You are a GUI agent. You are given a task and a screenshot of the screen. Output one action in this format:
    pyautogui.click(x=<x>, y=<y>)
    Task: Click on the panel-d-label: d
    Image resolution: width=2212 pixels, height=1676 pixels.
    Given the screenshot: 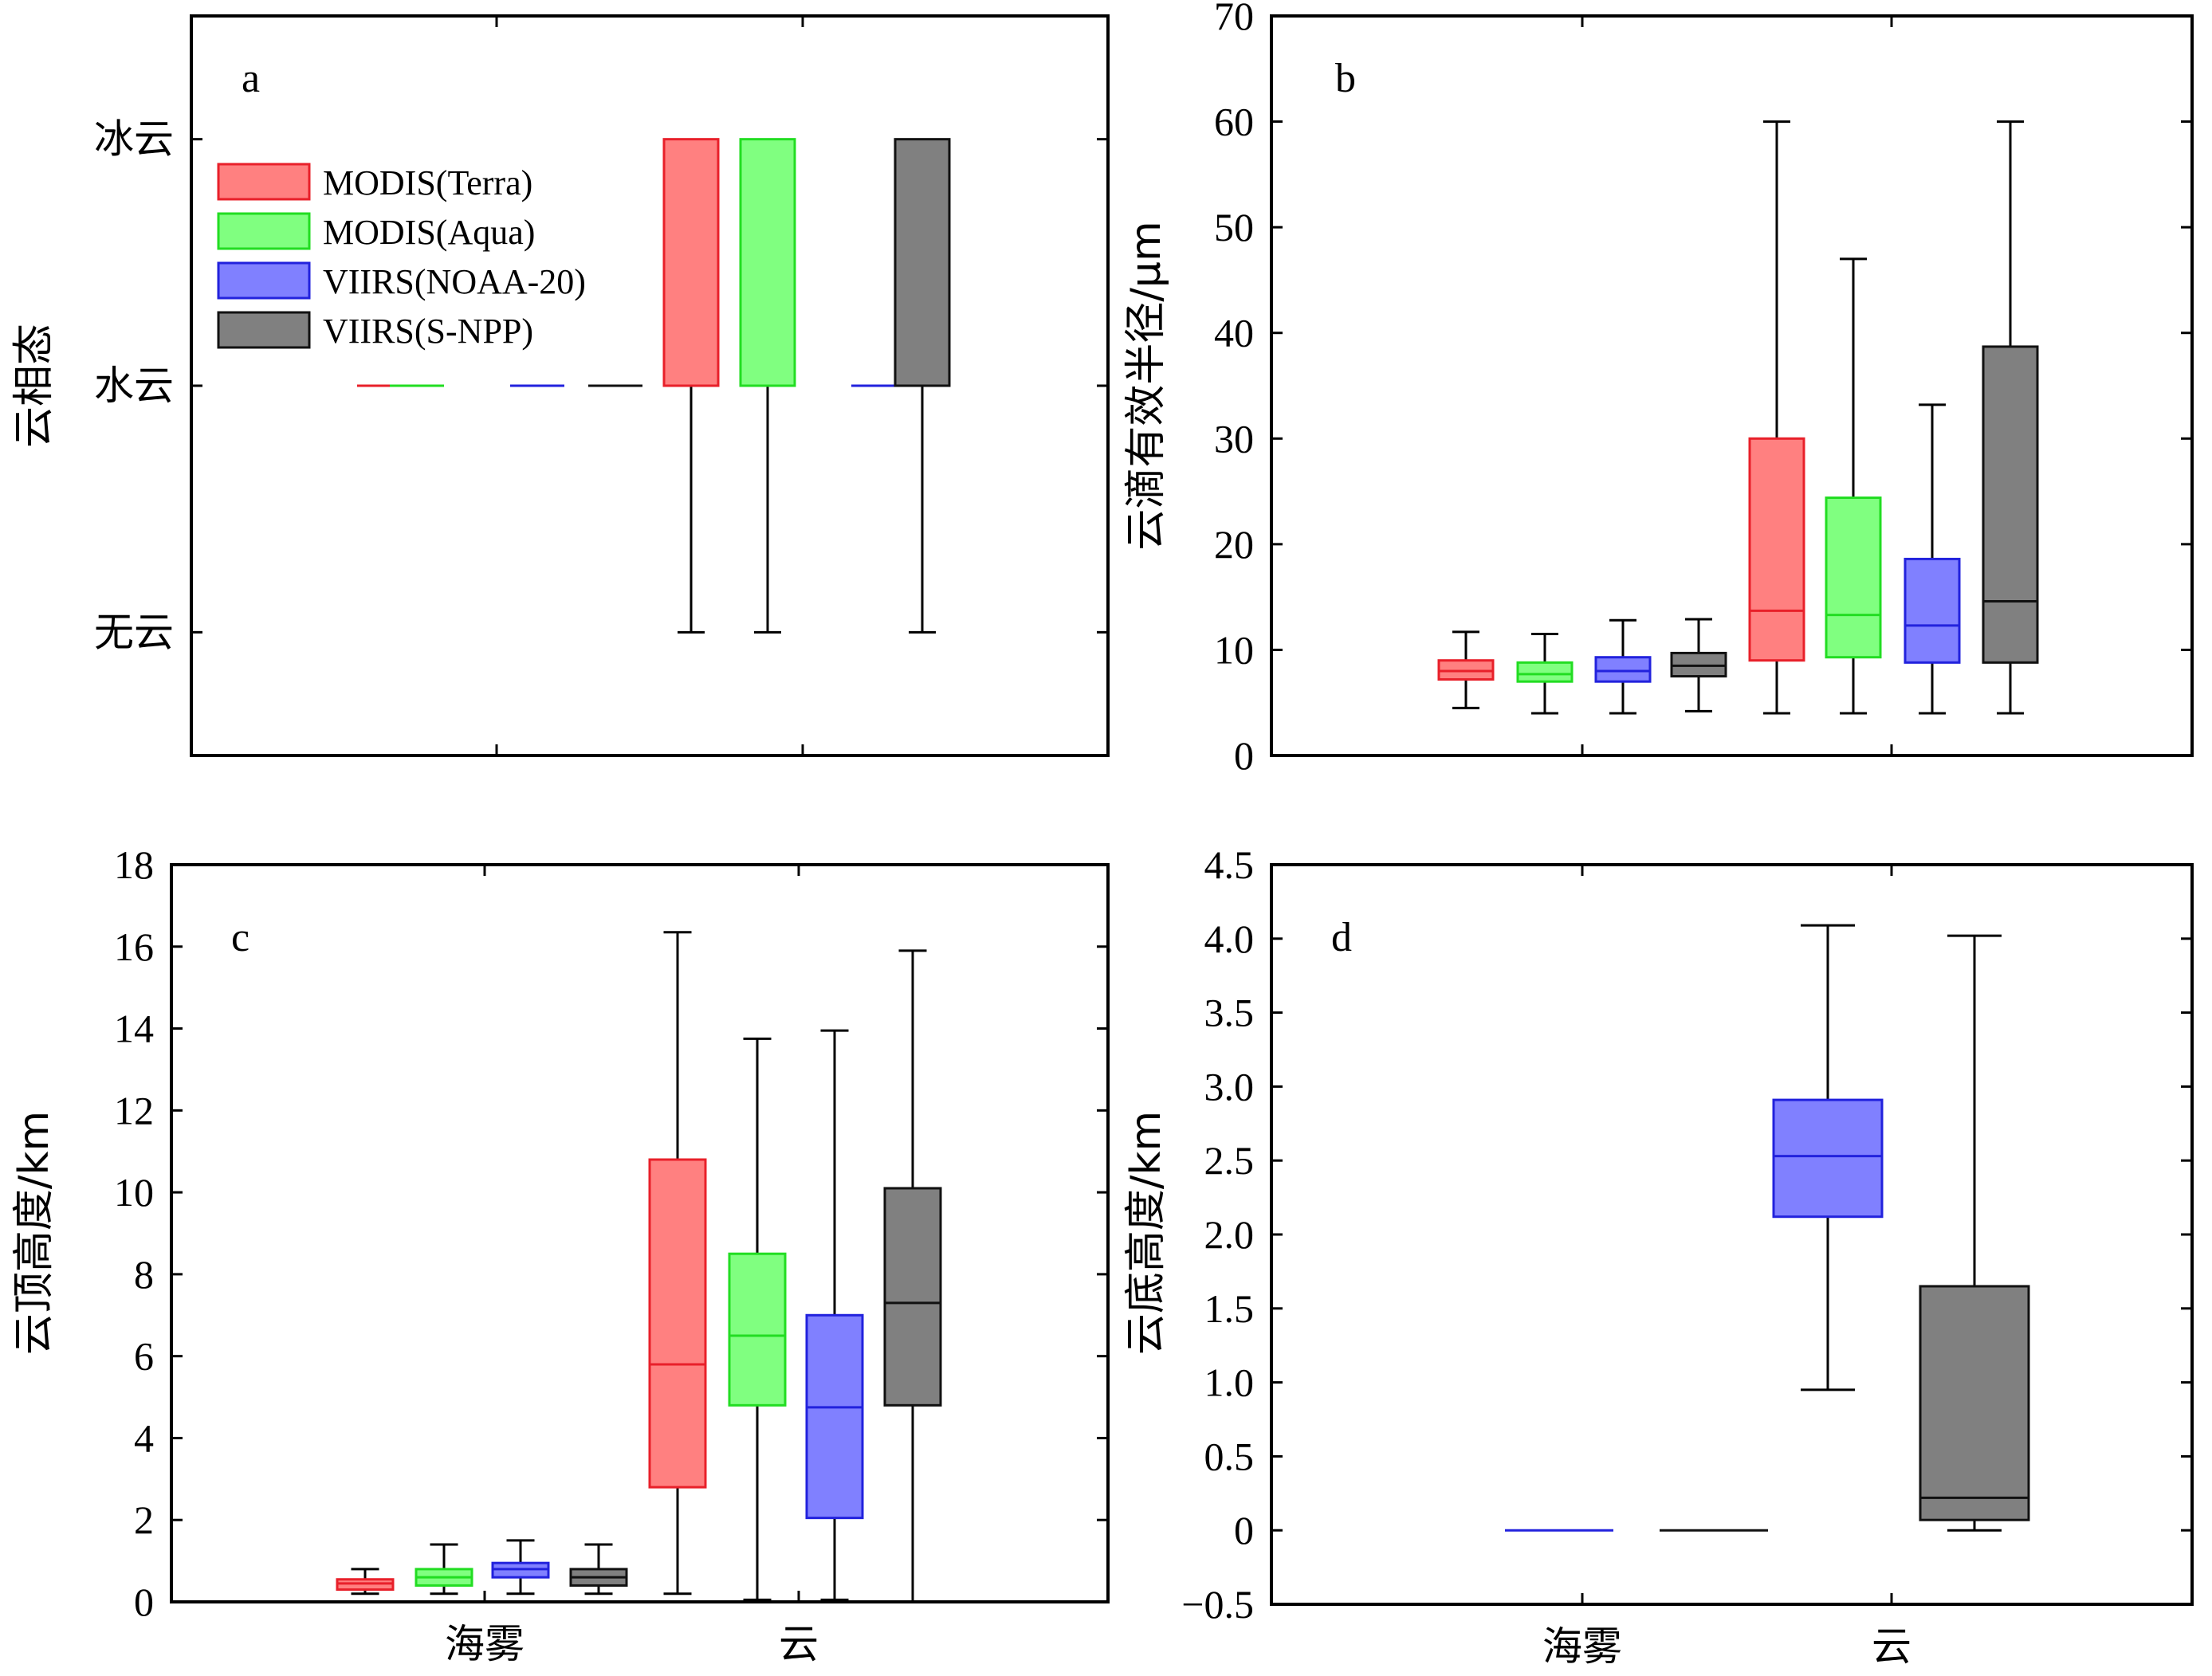 What is the action you would take?
    pyautogui.click(x=1341, y=937)
    